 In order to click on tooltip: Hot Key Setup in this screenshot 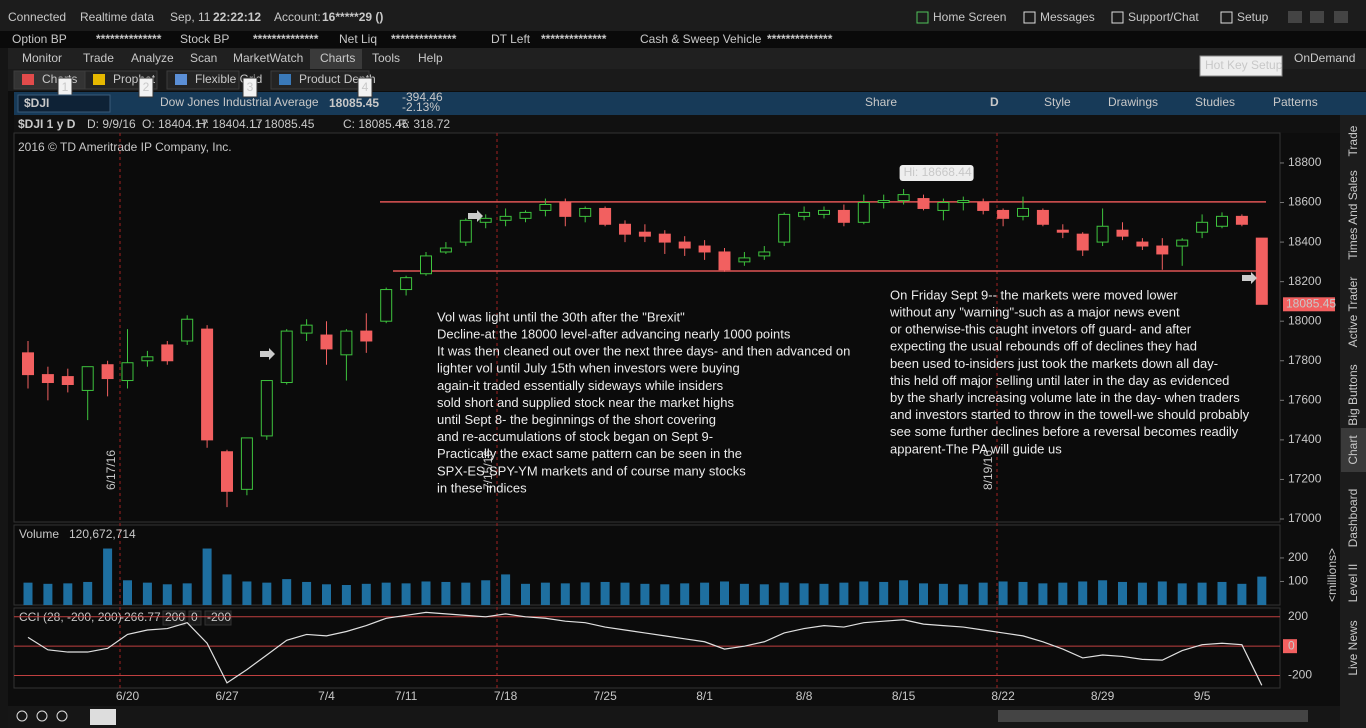, I will do `click(1244, 65)`.